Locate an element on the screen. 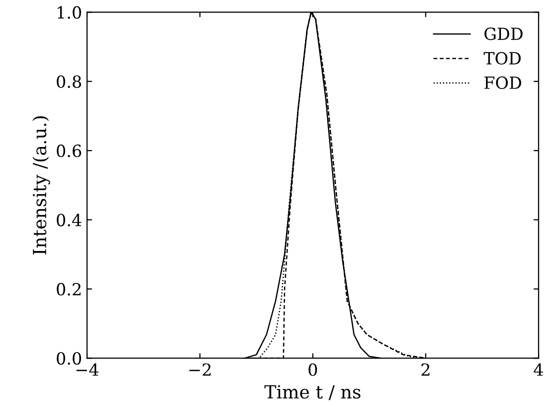  x-tick-label: 2 is located at coordinates (426, 369).